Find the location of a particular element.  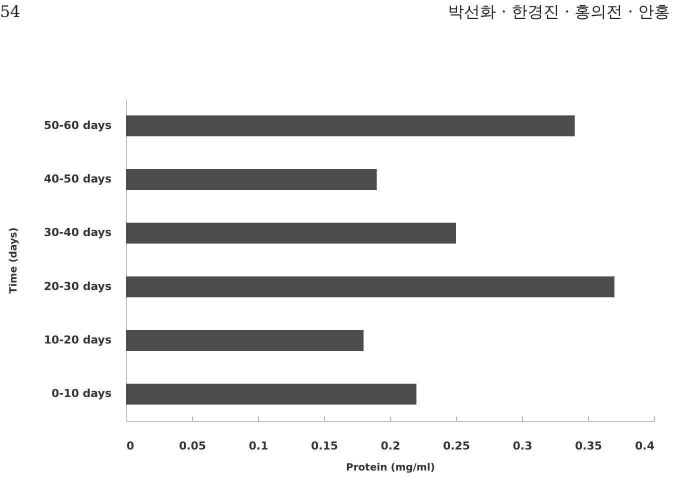

y-tick-label: 10-20 days is located at coordinates (78, 340).